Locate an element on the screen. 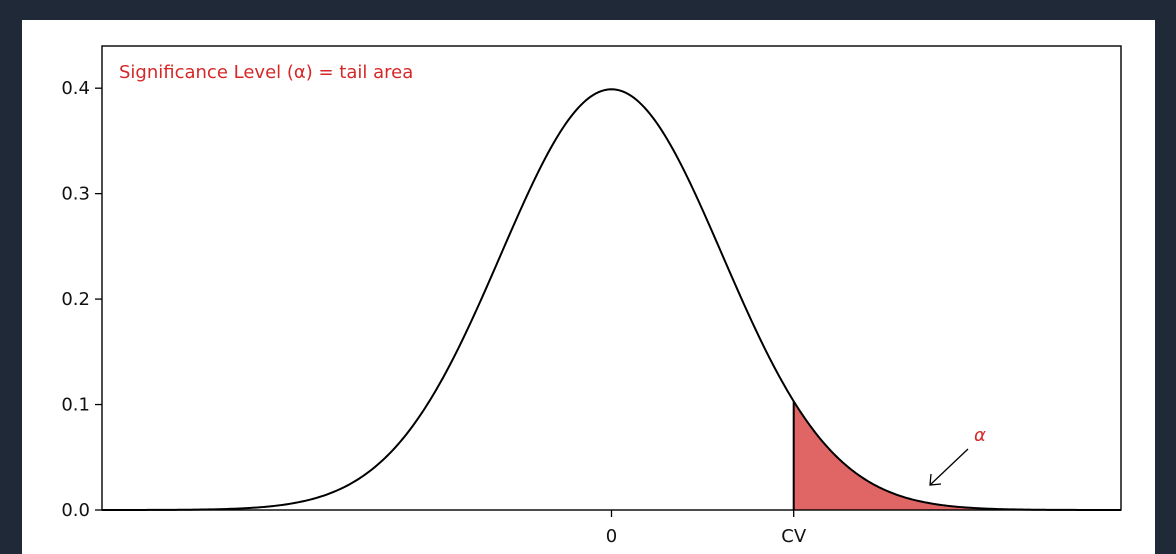  x-tick-label: CV is located at coordinates (794, 536).